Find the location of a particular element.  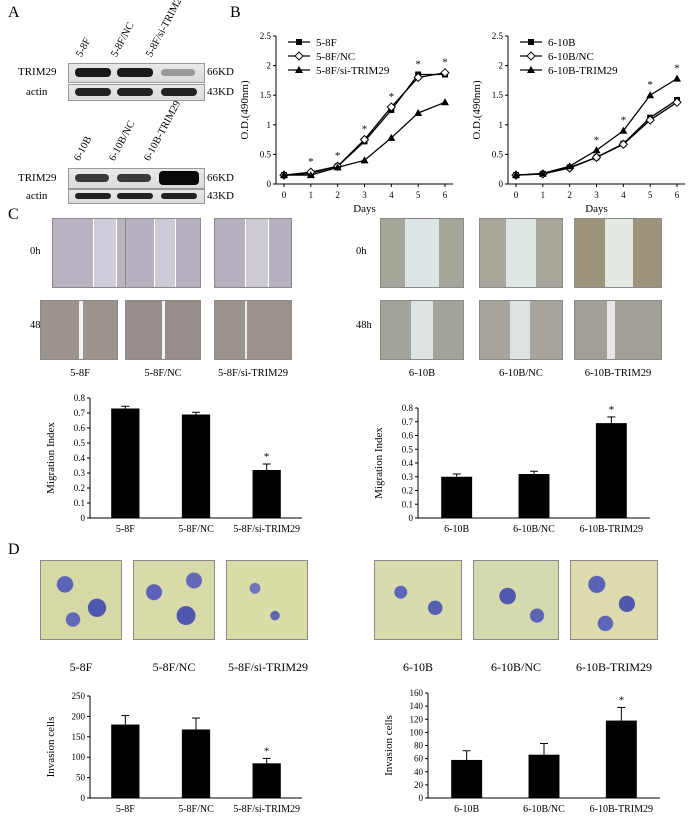

x-tick-label: 6-10B is located at coordinates (456, 529).